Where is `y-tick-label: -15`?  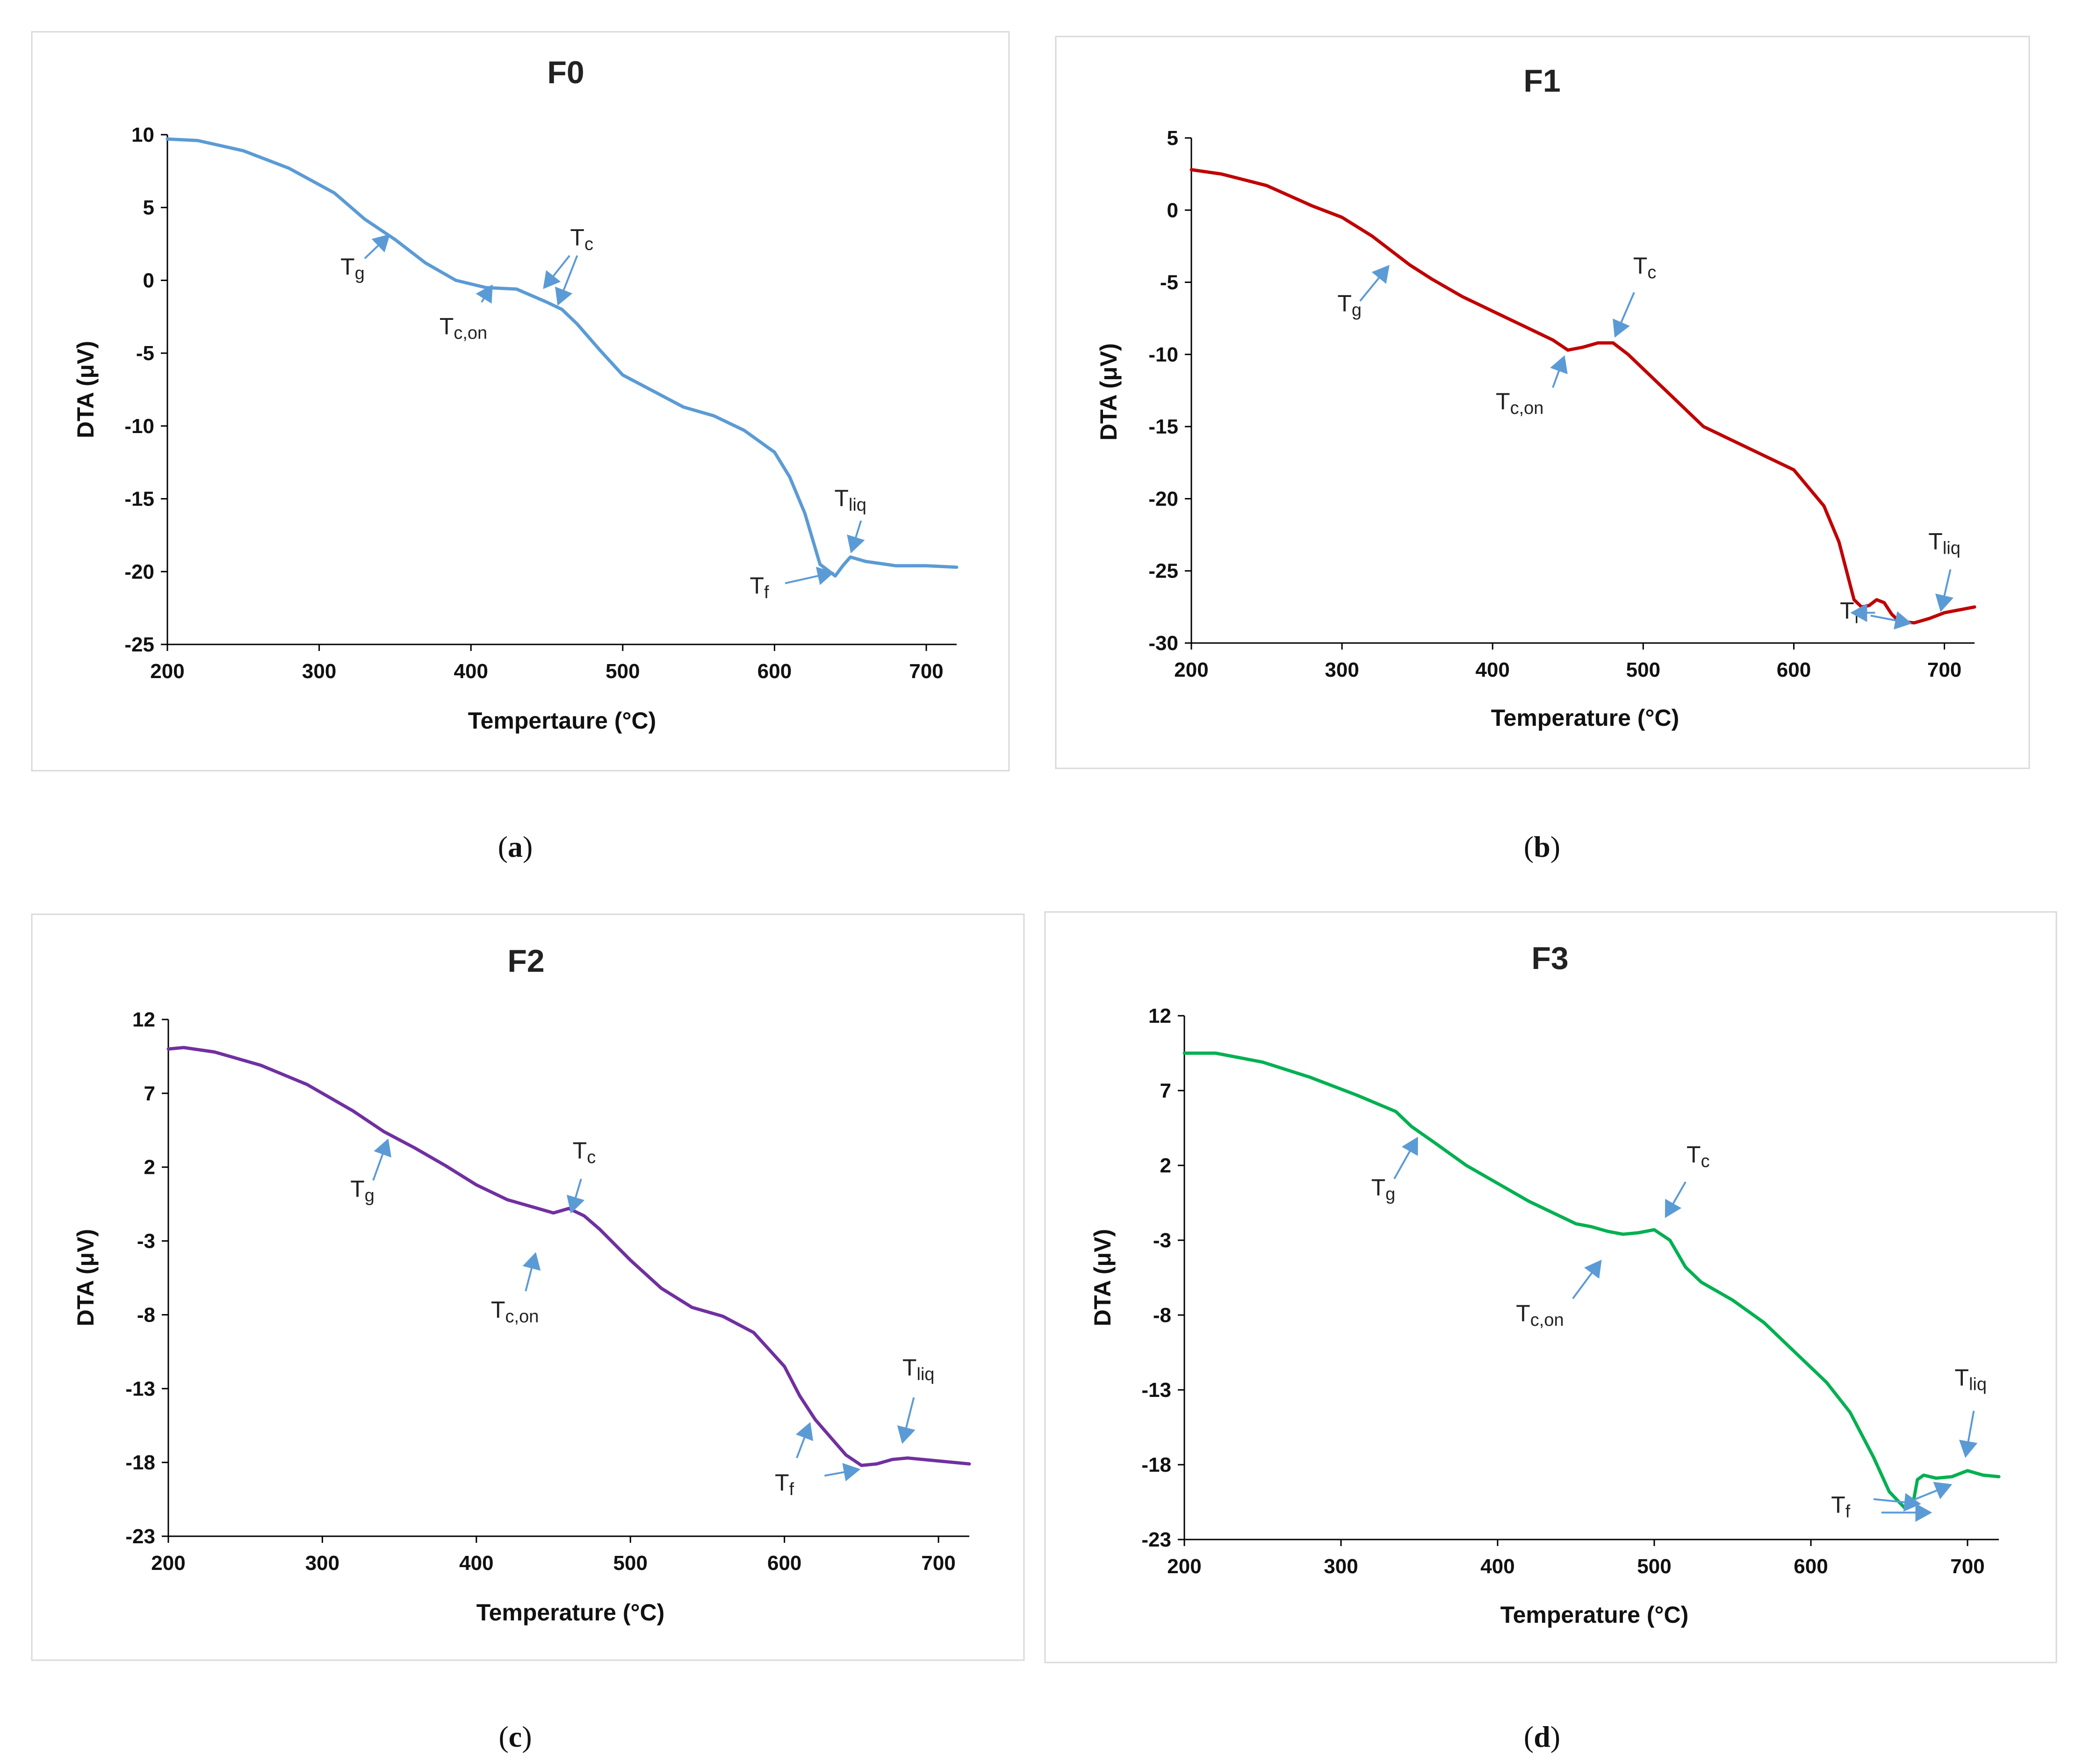 y-tick-label: -15 is located at coordinates (1163, 426).